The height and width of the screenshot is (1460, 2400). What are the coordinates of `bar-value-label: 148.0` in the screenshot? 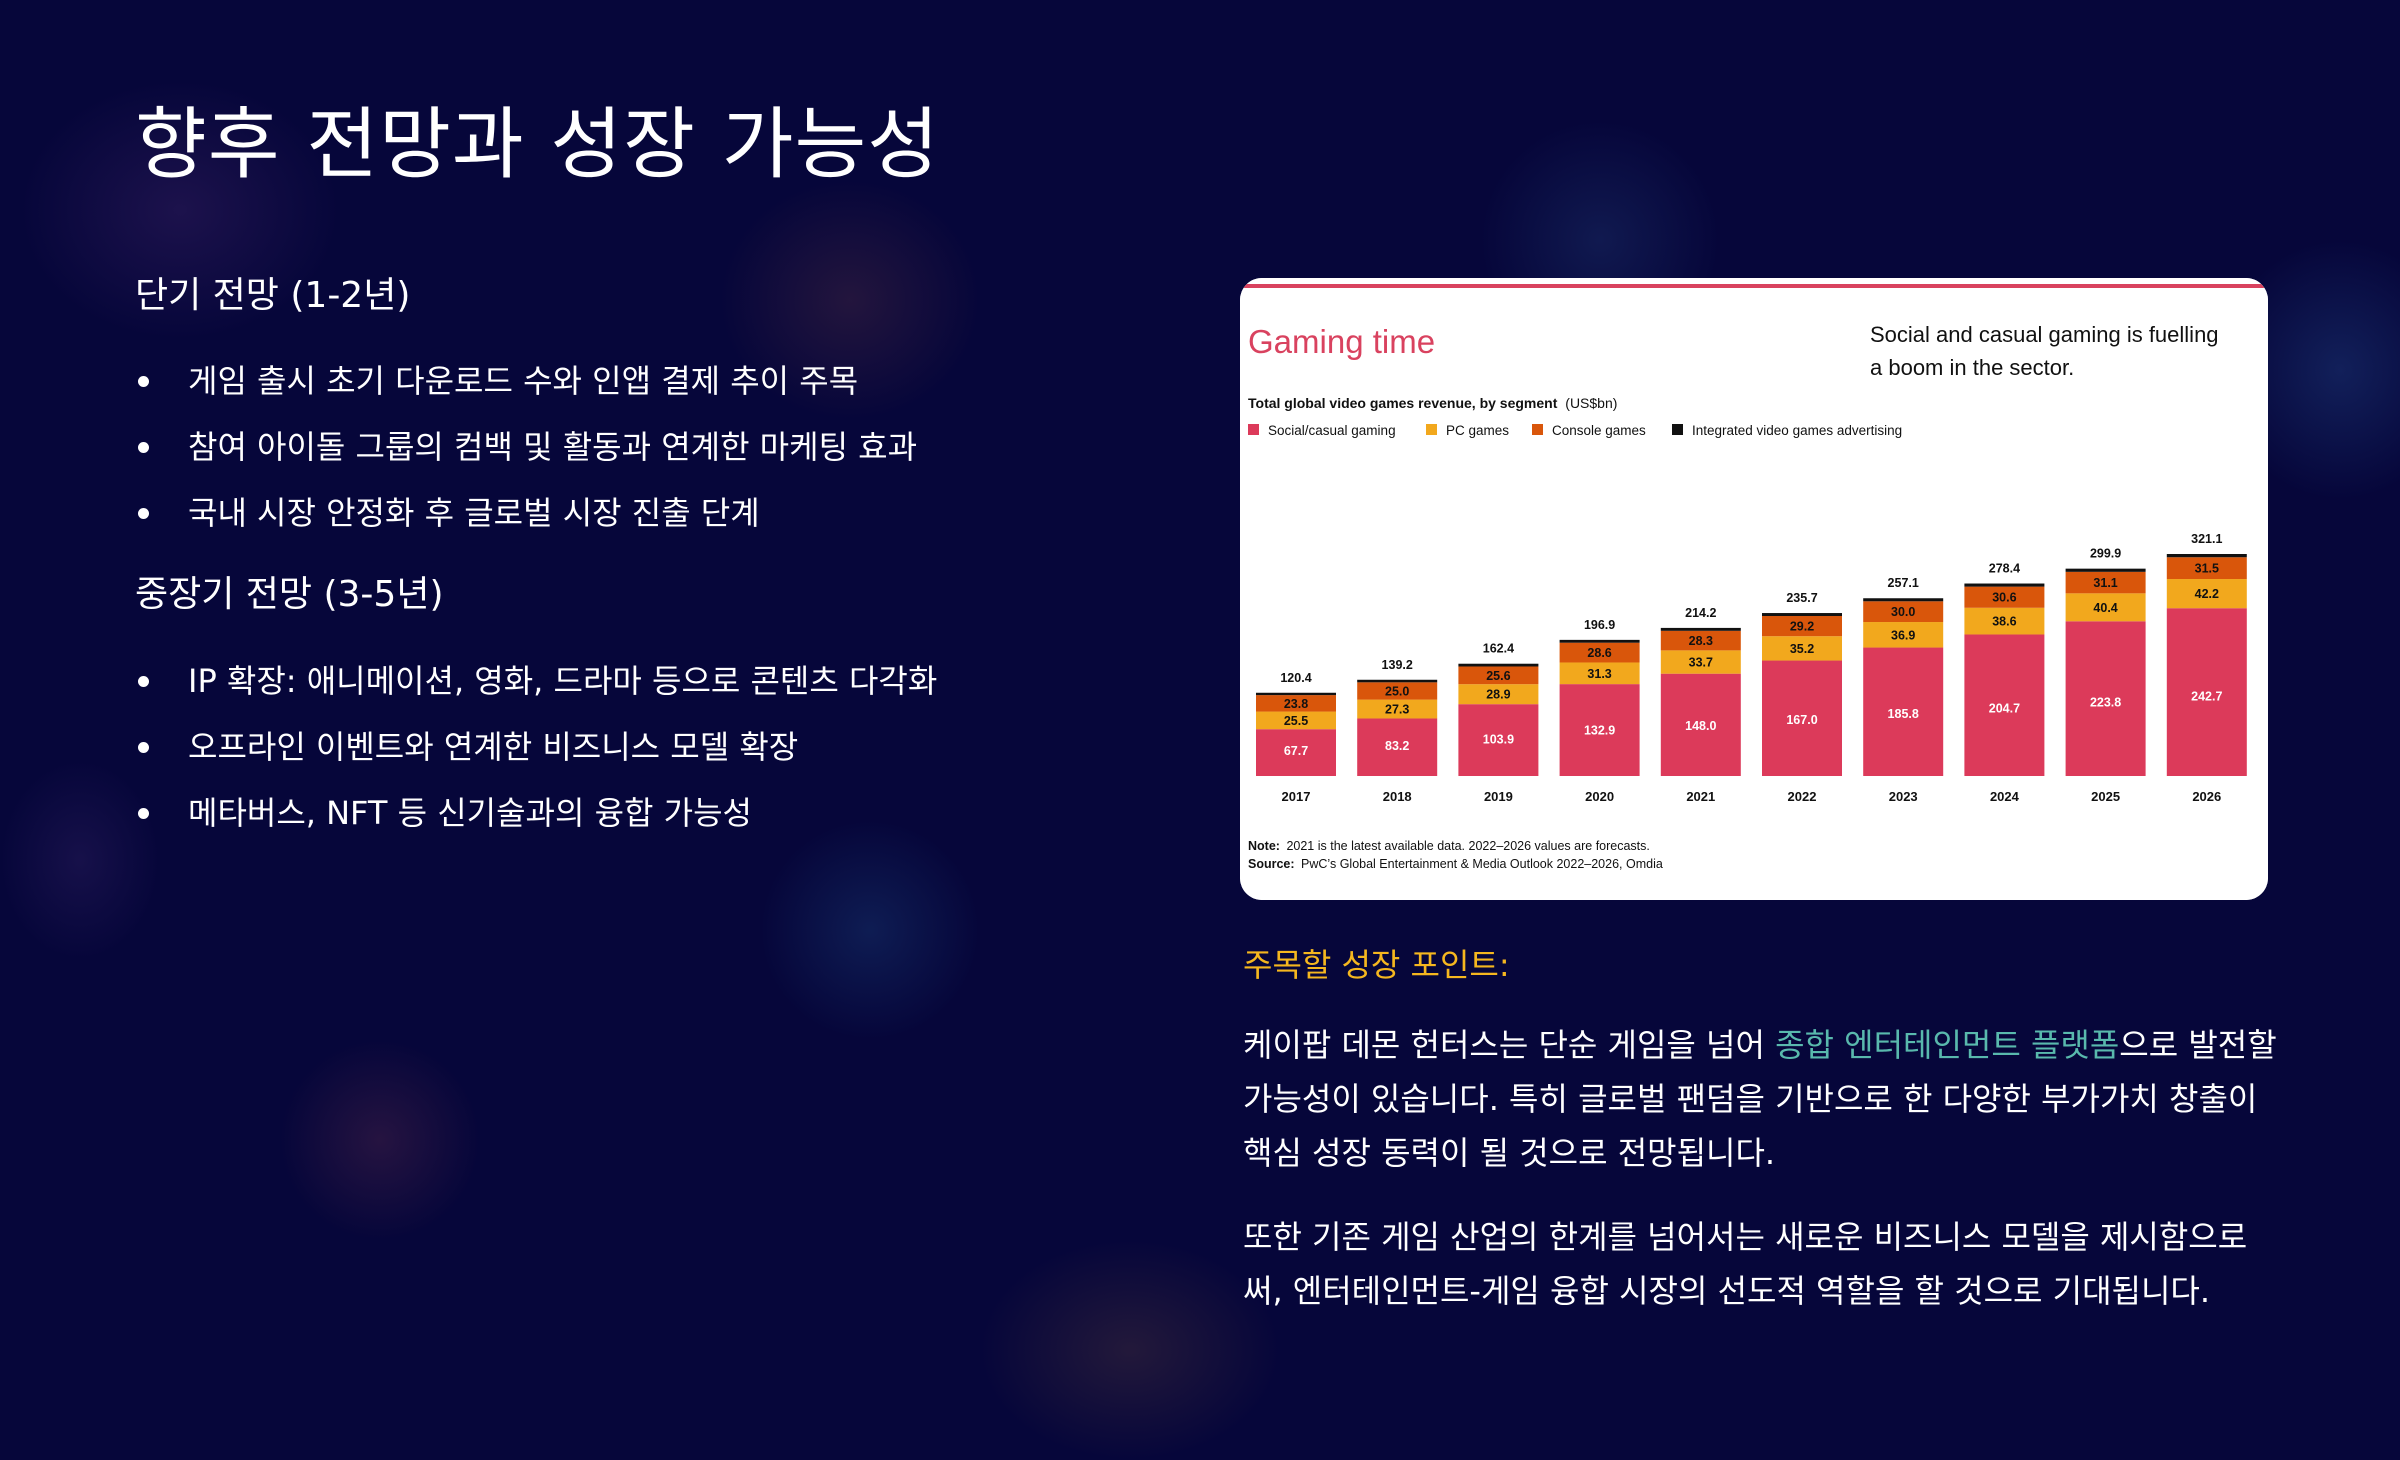 It's located at (1700, 726).